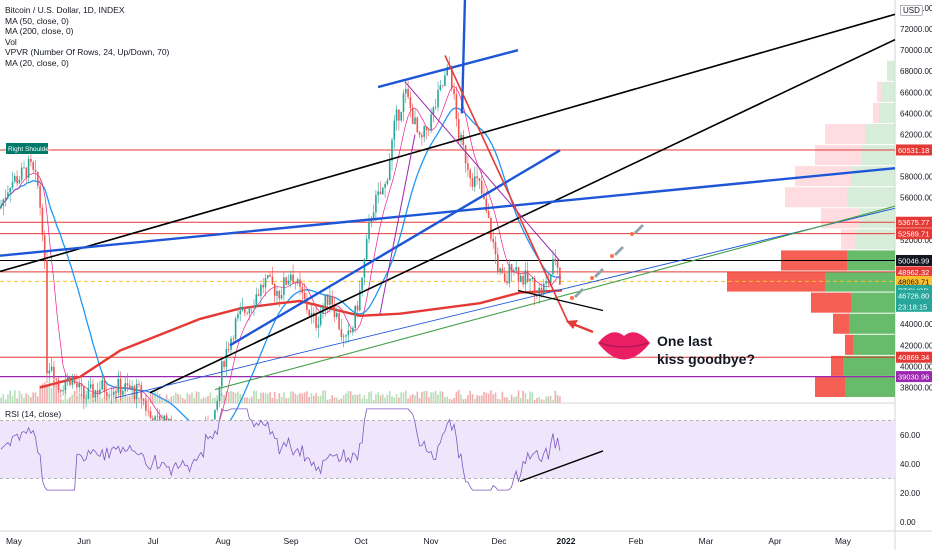 This screenshot has height=550, width=932. I want to click on price-label: 39030.96, so click(913, 377).